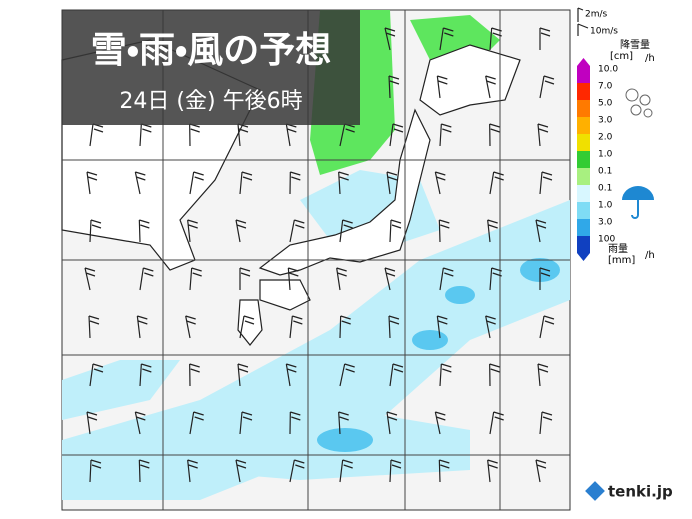 The width and height of the screenshot is (692, 519). I want to click on snow-per: /h, so click(650, 58).